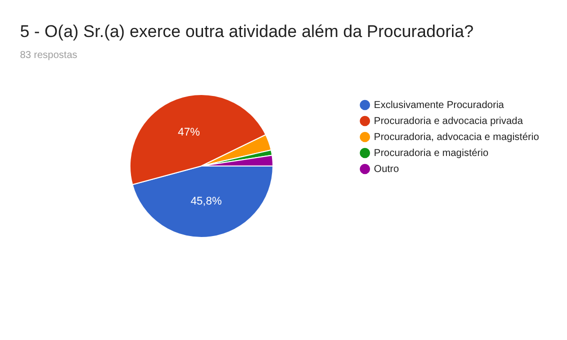 The height and width of the screenshot is (340, 567). Describe the element at coordinates (449, 121) in the screenshot. I see `legend-label: Procuradoria e advocacia privada` at that location.